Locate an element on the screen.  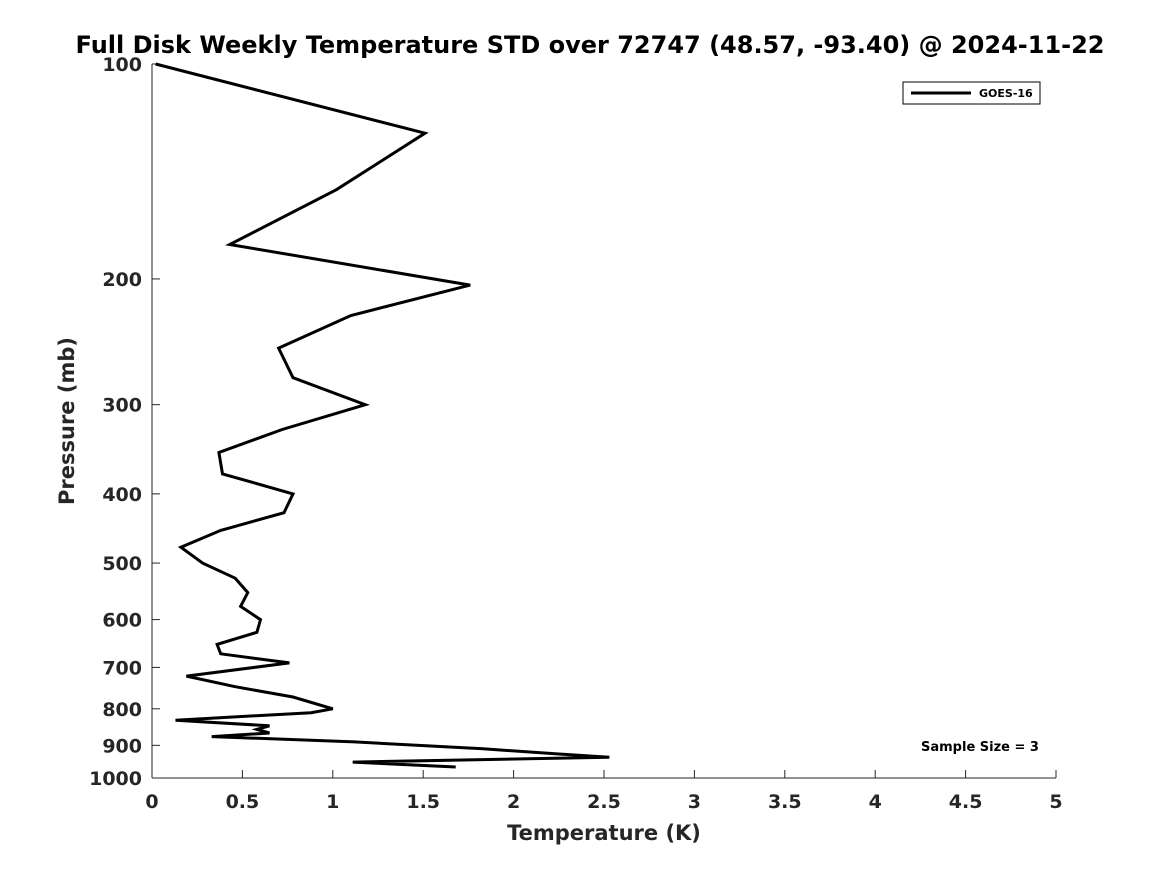
y-tick-label: 100 is located at coordinates (122, 65).